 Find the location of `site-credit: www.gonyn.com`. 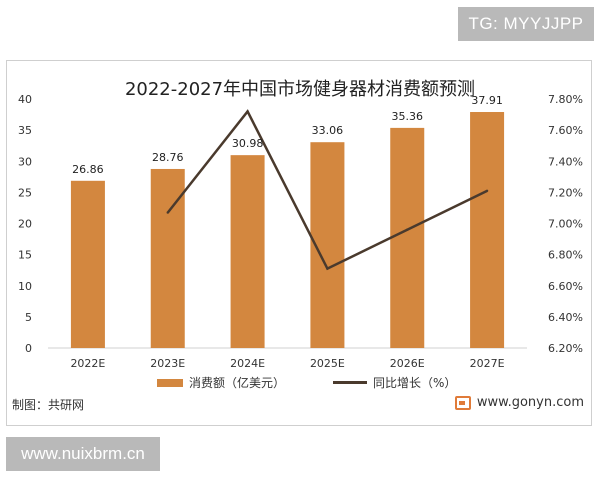

site-credit: www.gonyn.com is located at coordinates (519, 402).